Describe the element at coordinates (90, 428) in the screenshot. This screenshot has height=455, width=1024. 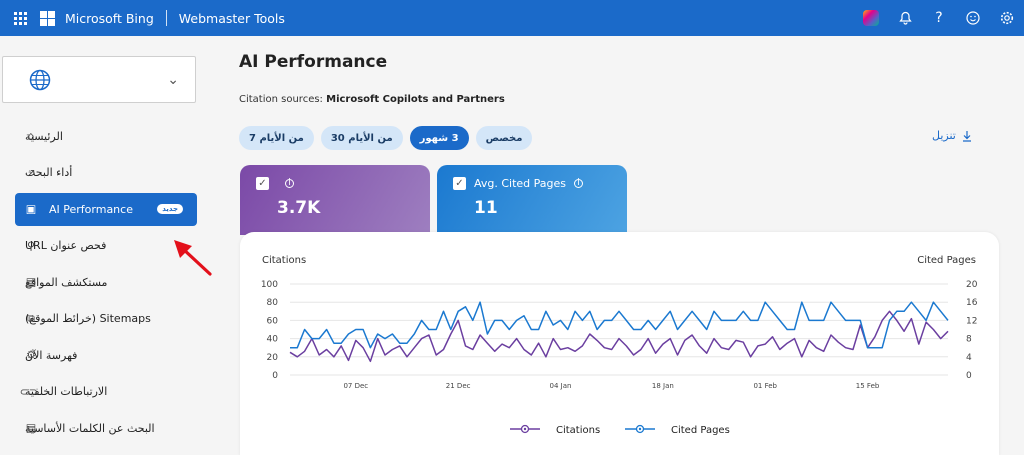
I see `sidebar-item-label: البحث عن الكلمات الأساسية` at that location.